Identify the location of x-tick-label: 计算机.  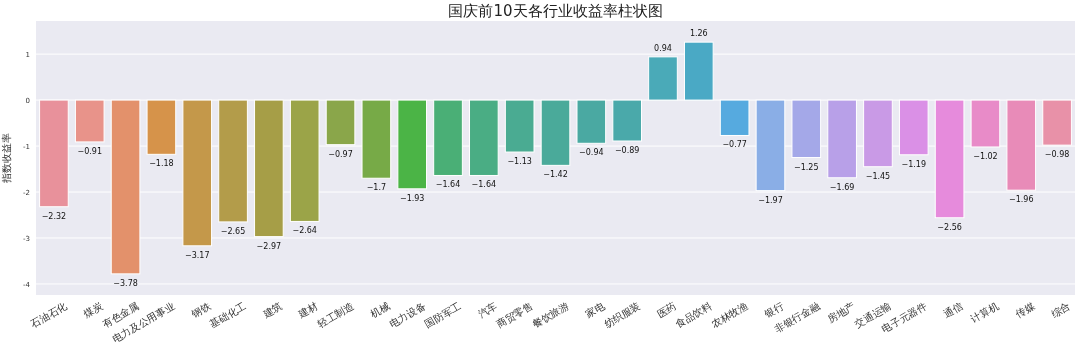
(984, 313).